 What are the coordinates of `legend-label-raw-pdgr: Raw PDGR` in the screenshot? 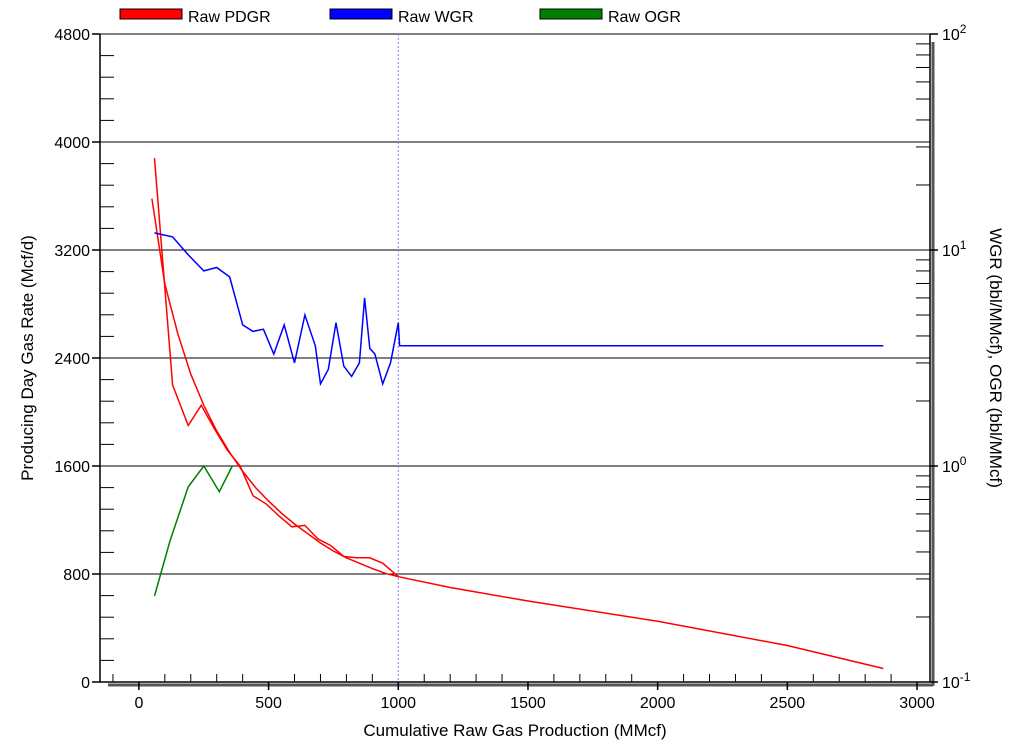 It's located at (229, 17).